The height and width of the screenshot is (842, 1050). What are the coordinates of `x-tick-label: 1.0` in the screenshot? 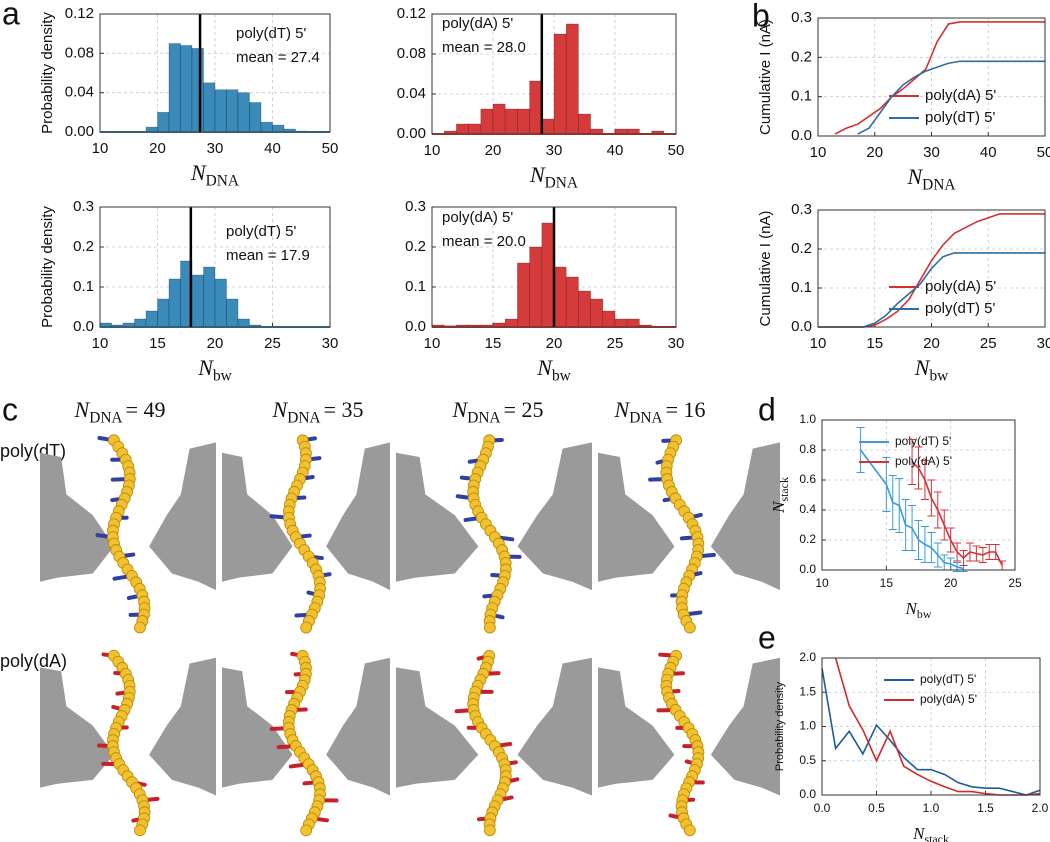 It's located at (931, 808).